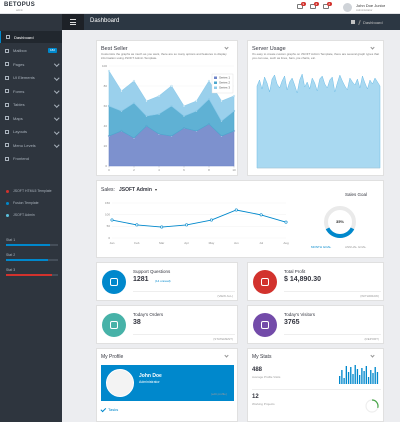  Describe the element at coordinates (373, 22) in the screenshot. I see `breadcrumb-trail: Dashboard` at that location.